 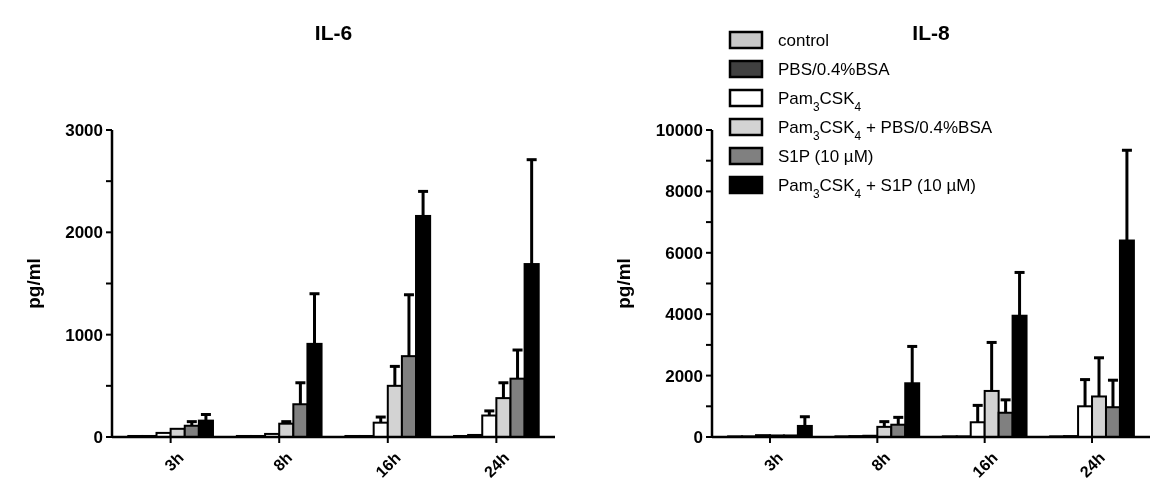 I want to click on legend-label: Pam$_{3}$CSK$_{4}$ + PBS/0.4%BSA, so click(x=885, y=130).